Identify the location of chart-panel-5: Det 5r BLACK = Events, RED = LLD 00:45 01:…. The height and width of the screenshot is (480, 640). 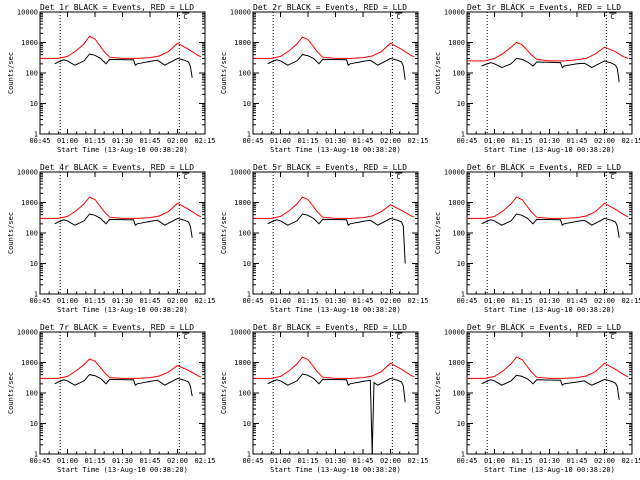
(324, 238).